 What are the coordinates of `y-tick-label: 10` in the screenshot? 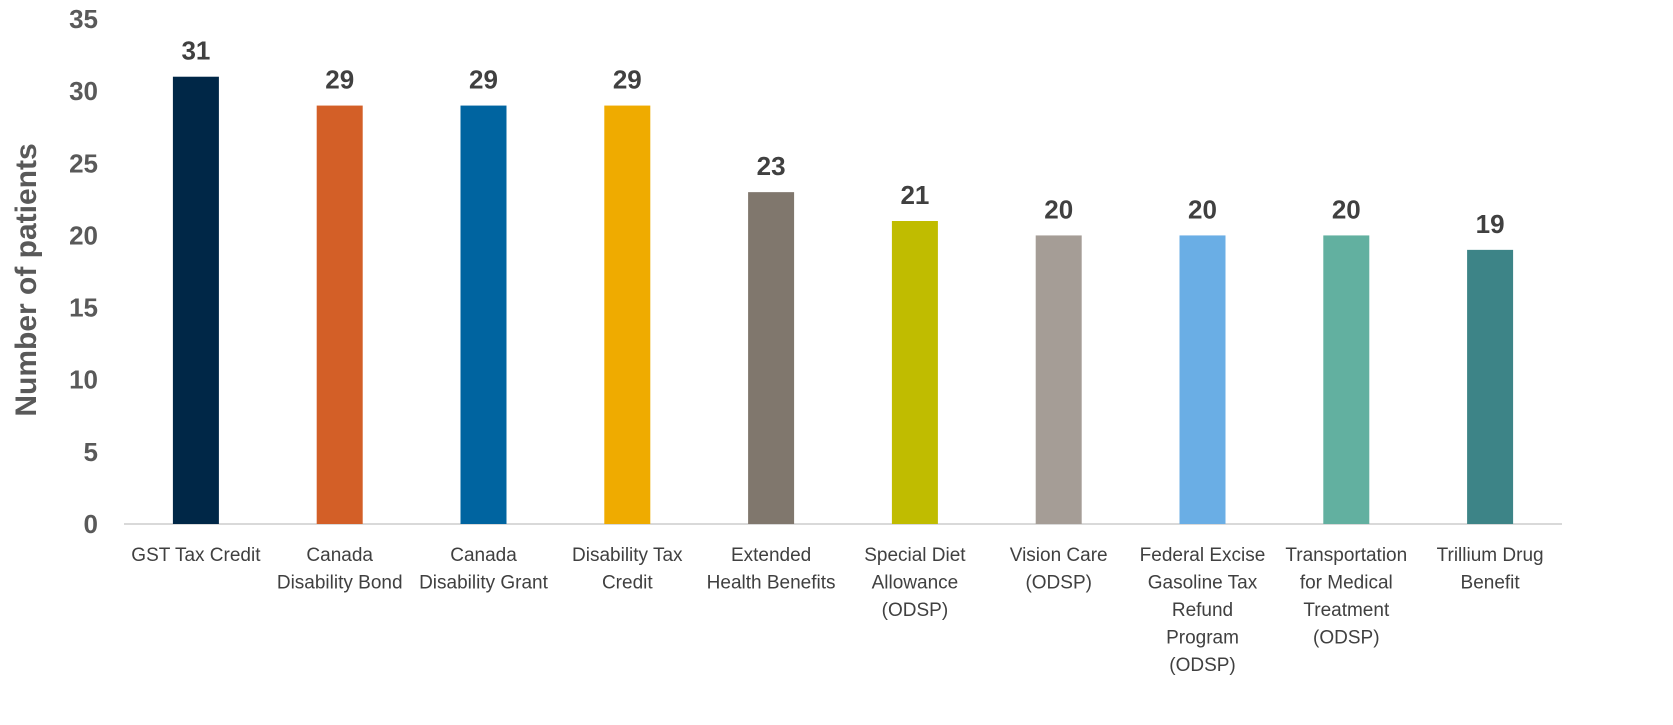 It's located at (83, 380).